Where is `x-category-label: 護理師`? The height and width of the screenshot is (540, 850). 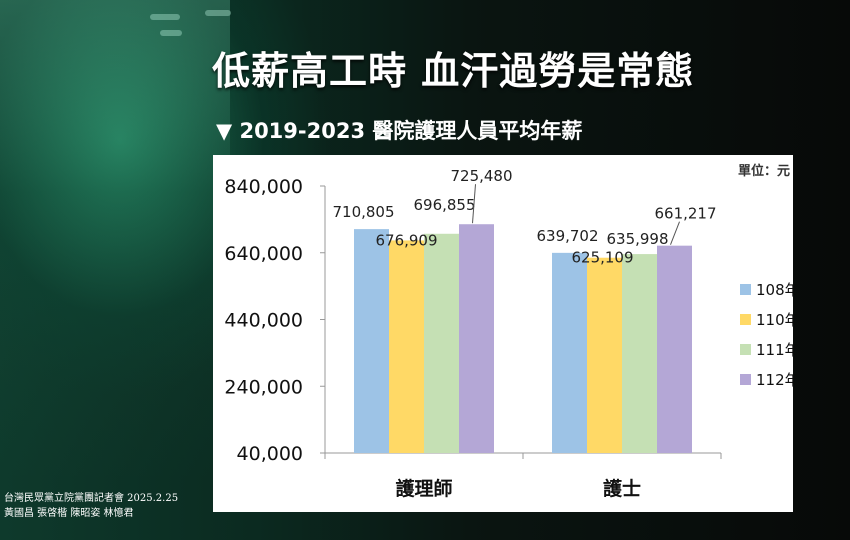 x-category-label: 護理師 is located at coordinates (423, 488).